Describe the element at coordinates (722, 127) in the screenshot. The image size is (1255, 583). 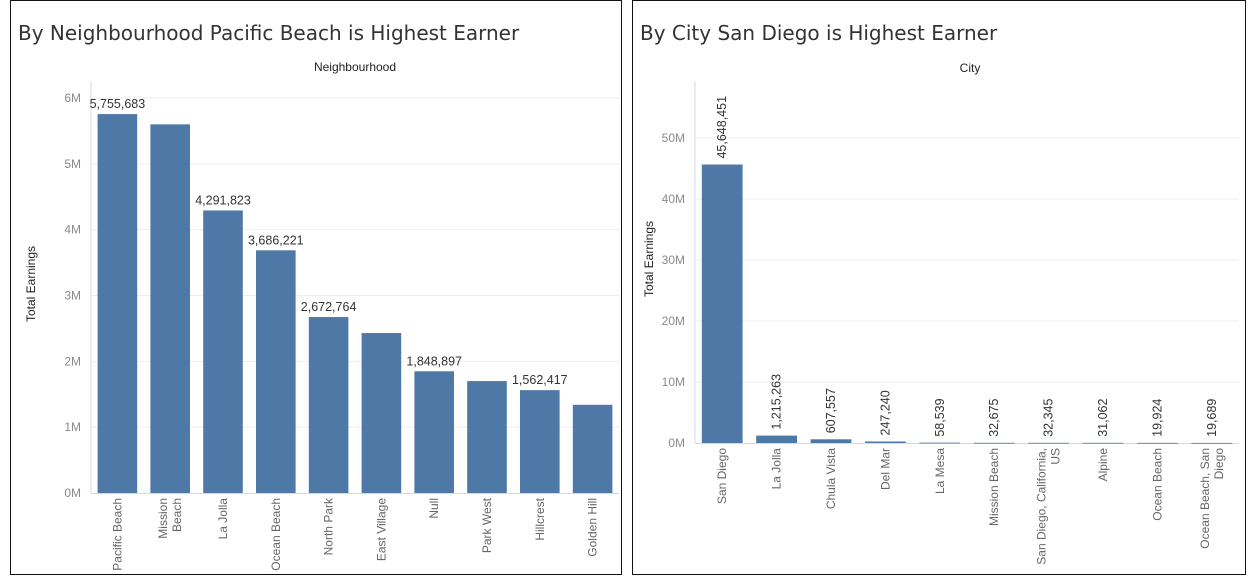
I see `data-label: 45,648,451` at that location.